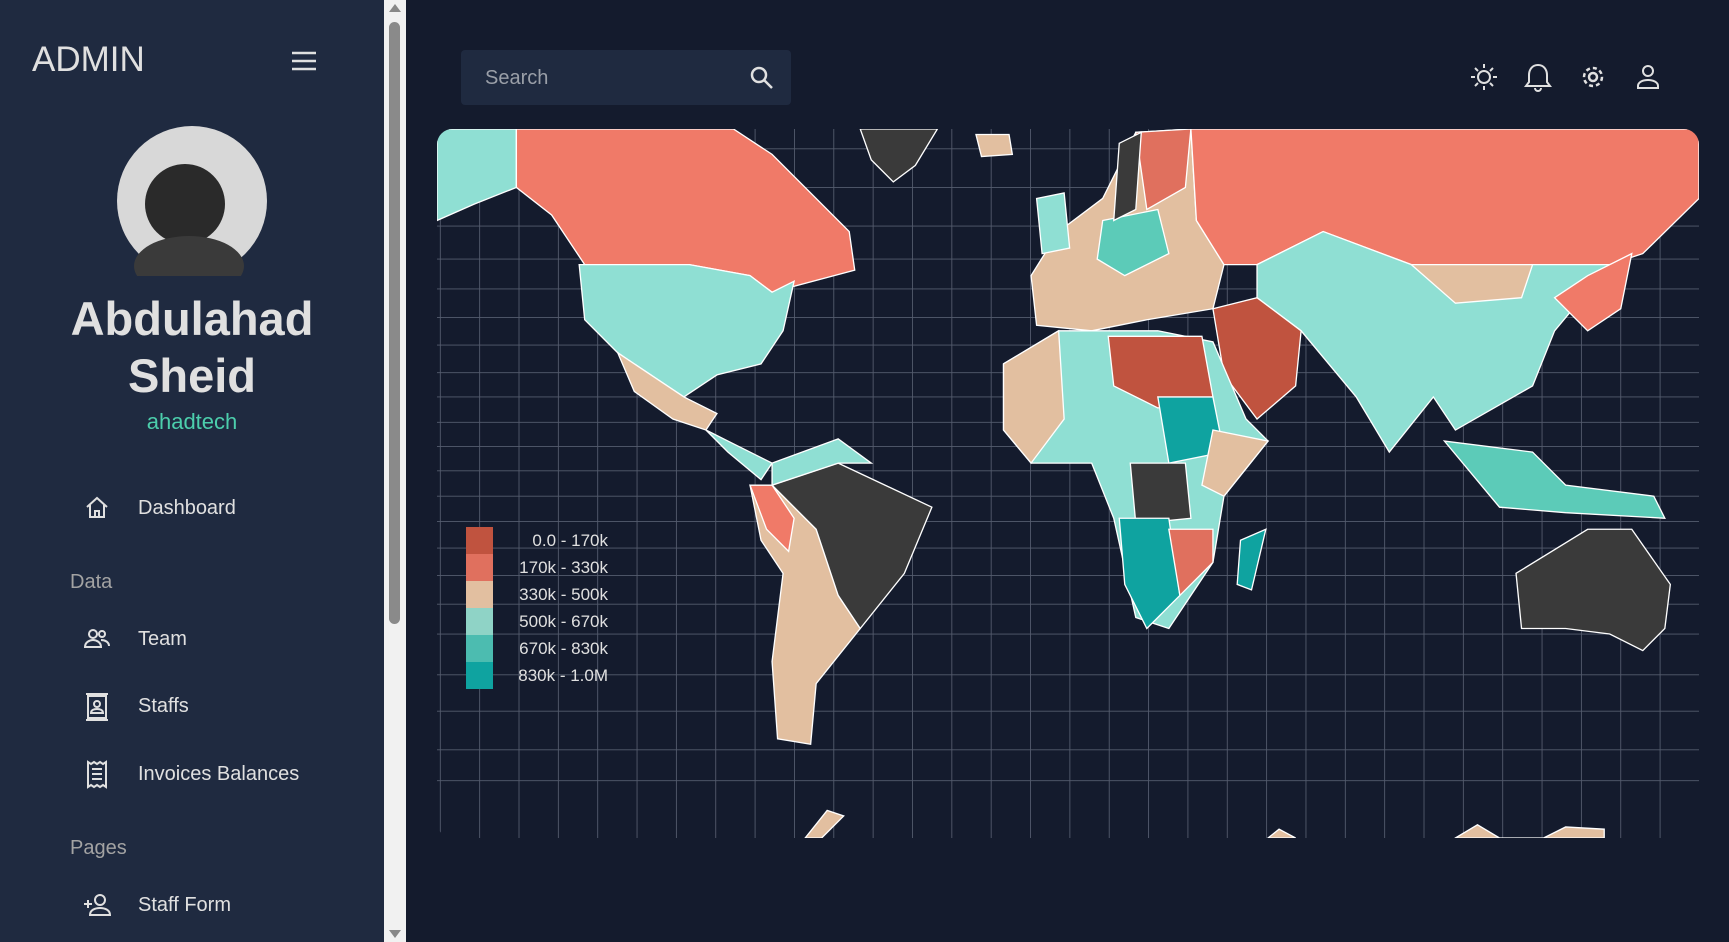  I want to click on scroll-down, so click(395, 934).